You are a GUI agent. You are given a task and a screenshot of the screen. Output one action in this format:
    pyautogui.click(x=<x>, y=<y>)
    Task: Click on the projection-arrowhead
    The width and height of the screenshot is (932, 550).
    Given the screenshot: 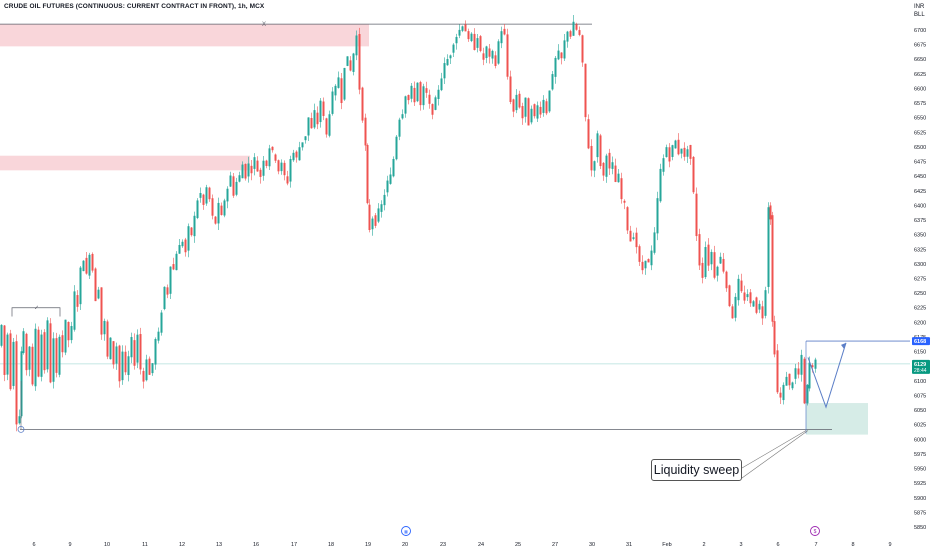 What is the action you would take?
    pyautogui.click(x=843, y=345)
    